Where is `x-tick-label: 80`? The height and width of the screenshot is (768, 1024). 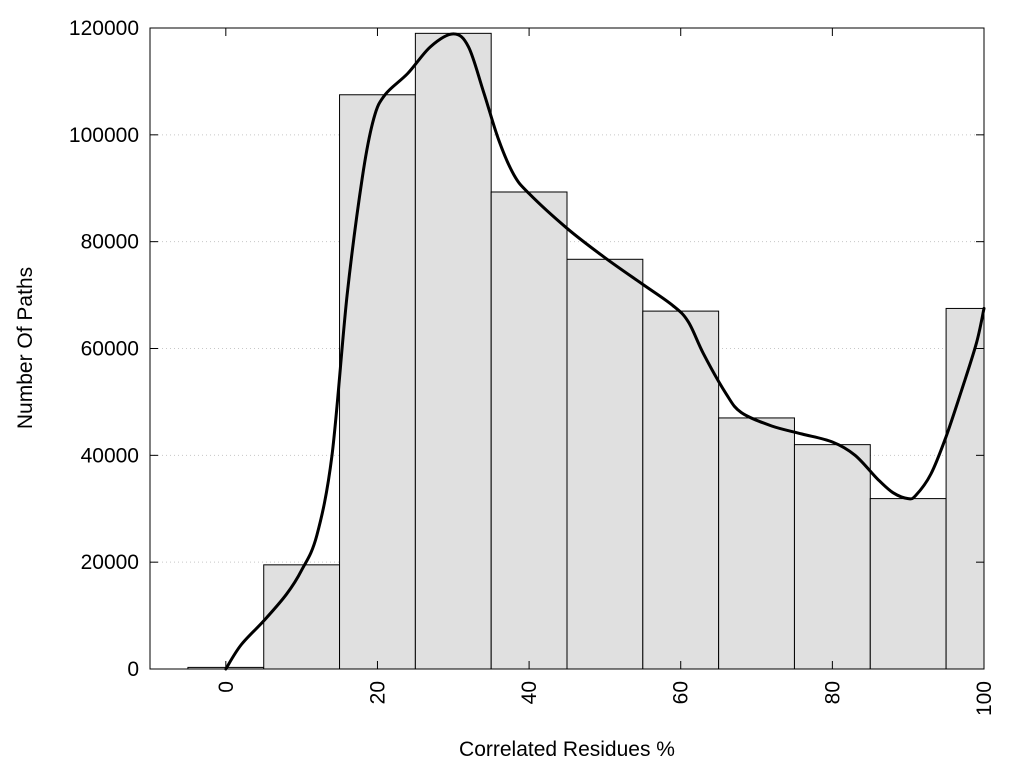
x-tick-label: 80 is located at coordinates (832, 692).